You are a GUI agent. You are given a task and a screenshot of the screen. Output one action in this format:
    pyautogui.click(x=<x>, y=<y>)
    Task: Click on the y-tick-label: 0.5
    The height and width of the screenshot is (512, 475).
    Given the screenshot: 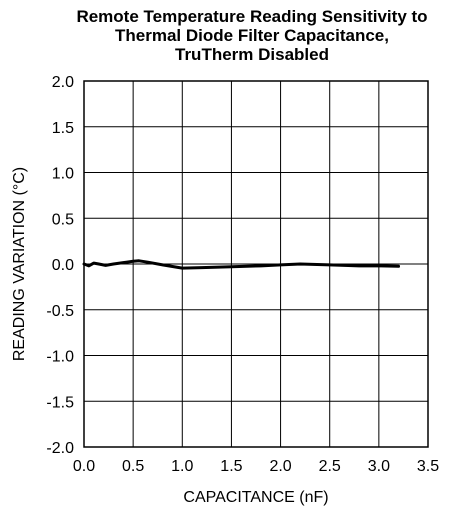 What is the action you would take?
    pyautogui.click(x=63, y=219)
    